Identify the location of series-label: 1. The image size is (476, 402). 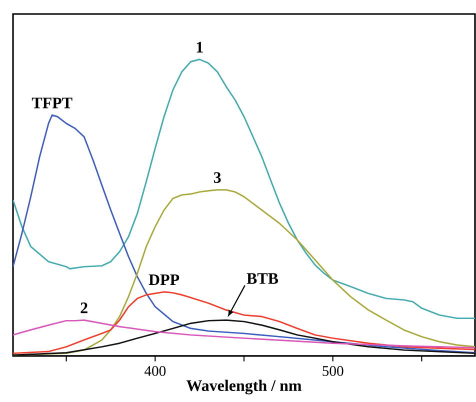
(199, 47).